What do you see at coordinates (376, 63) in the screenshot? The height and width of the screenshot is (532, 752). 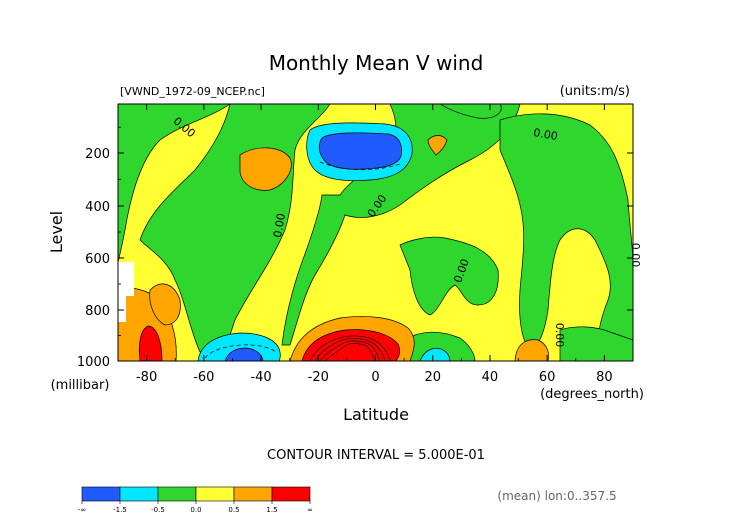 I see `chart-title: Monthly Mean V wind` at bounding box center [376, 63].